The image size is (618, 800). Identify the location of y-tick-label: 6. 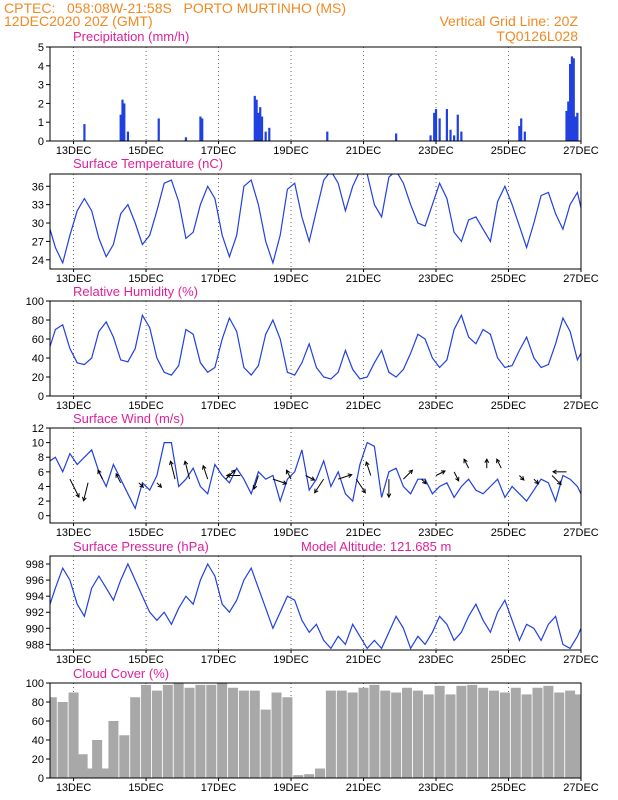
(41, 473).